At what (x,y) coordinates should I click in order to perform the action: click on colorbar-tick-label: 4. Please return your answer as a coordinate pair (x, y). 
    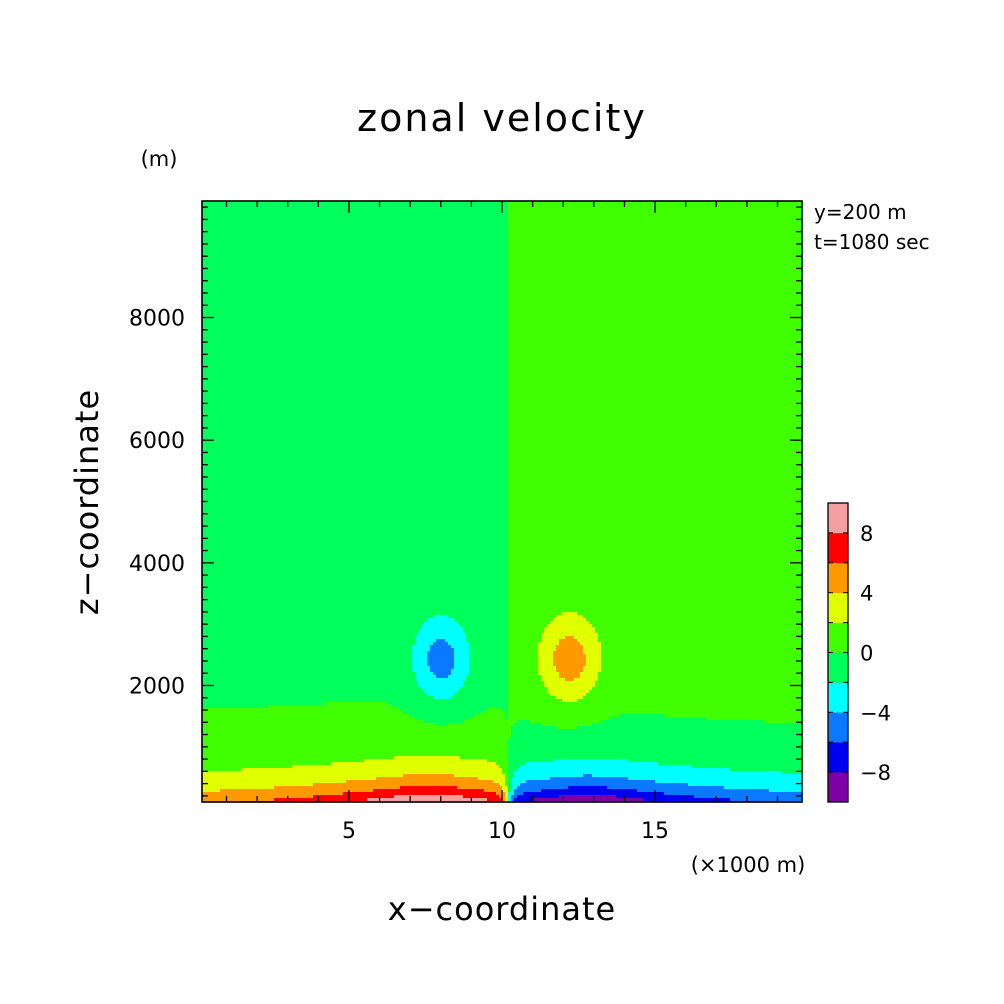
    Looking at the image, I should click on (866, 594).